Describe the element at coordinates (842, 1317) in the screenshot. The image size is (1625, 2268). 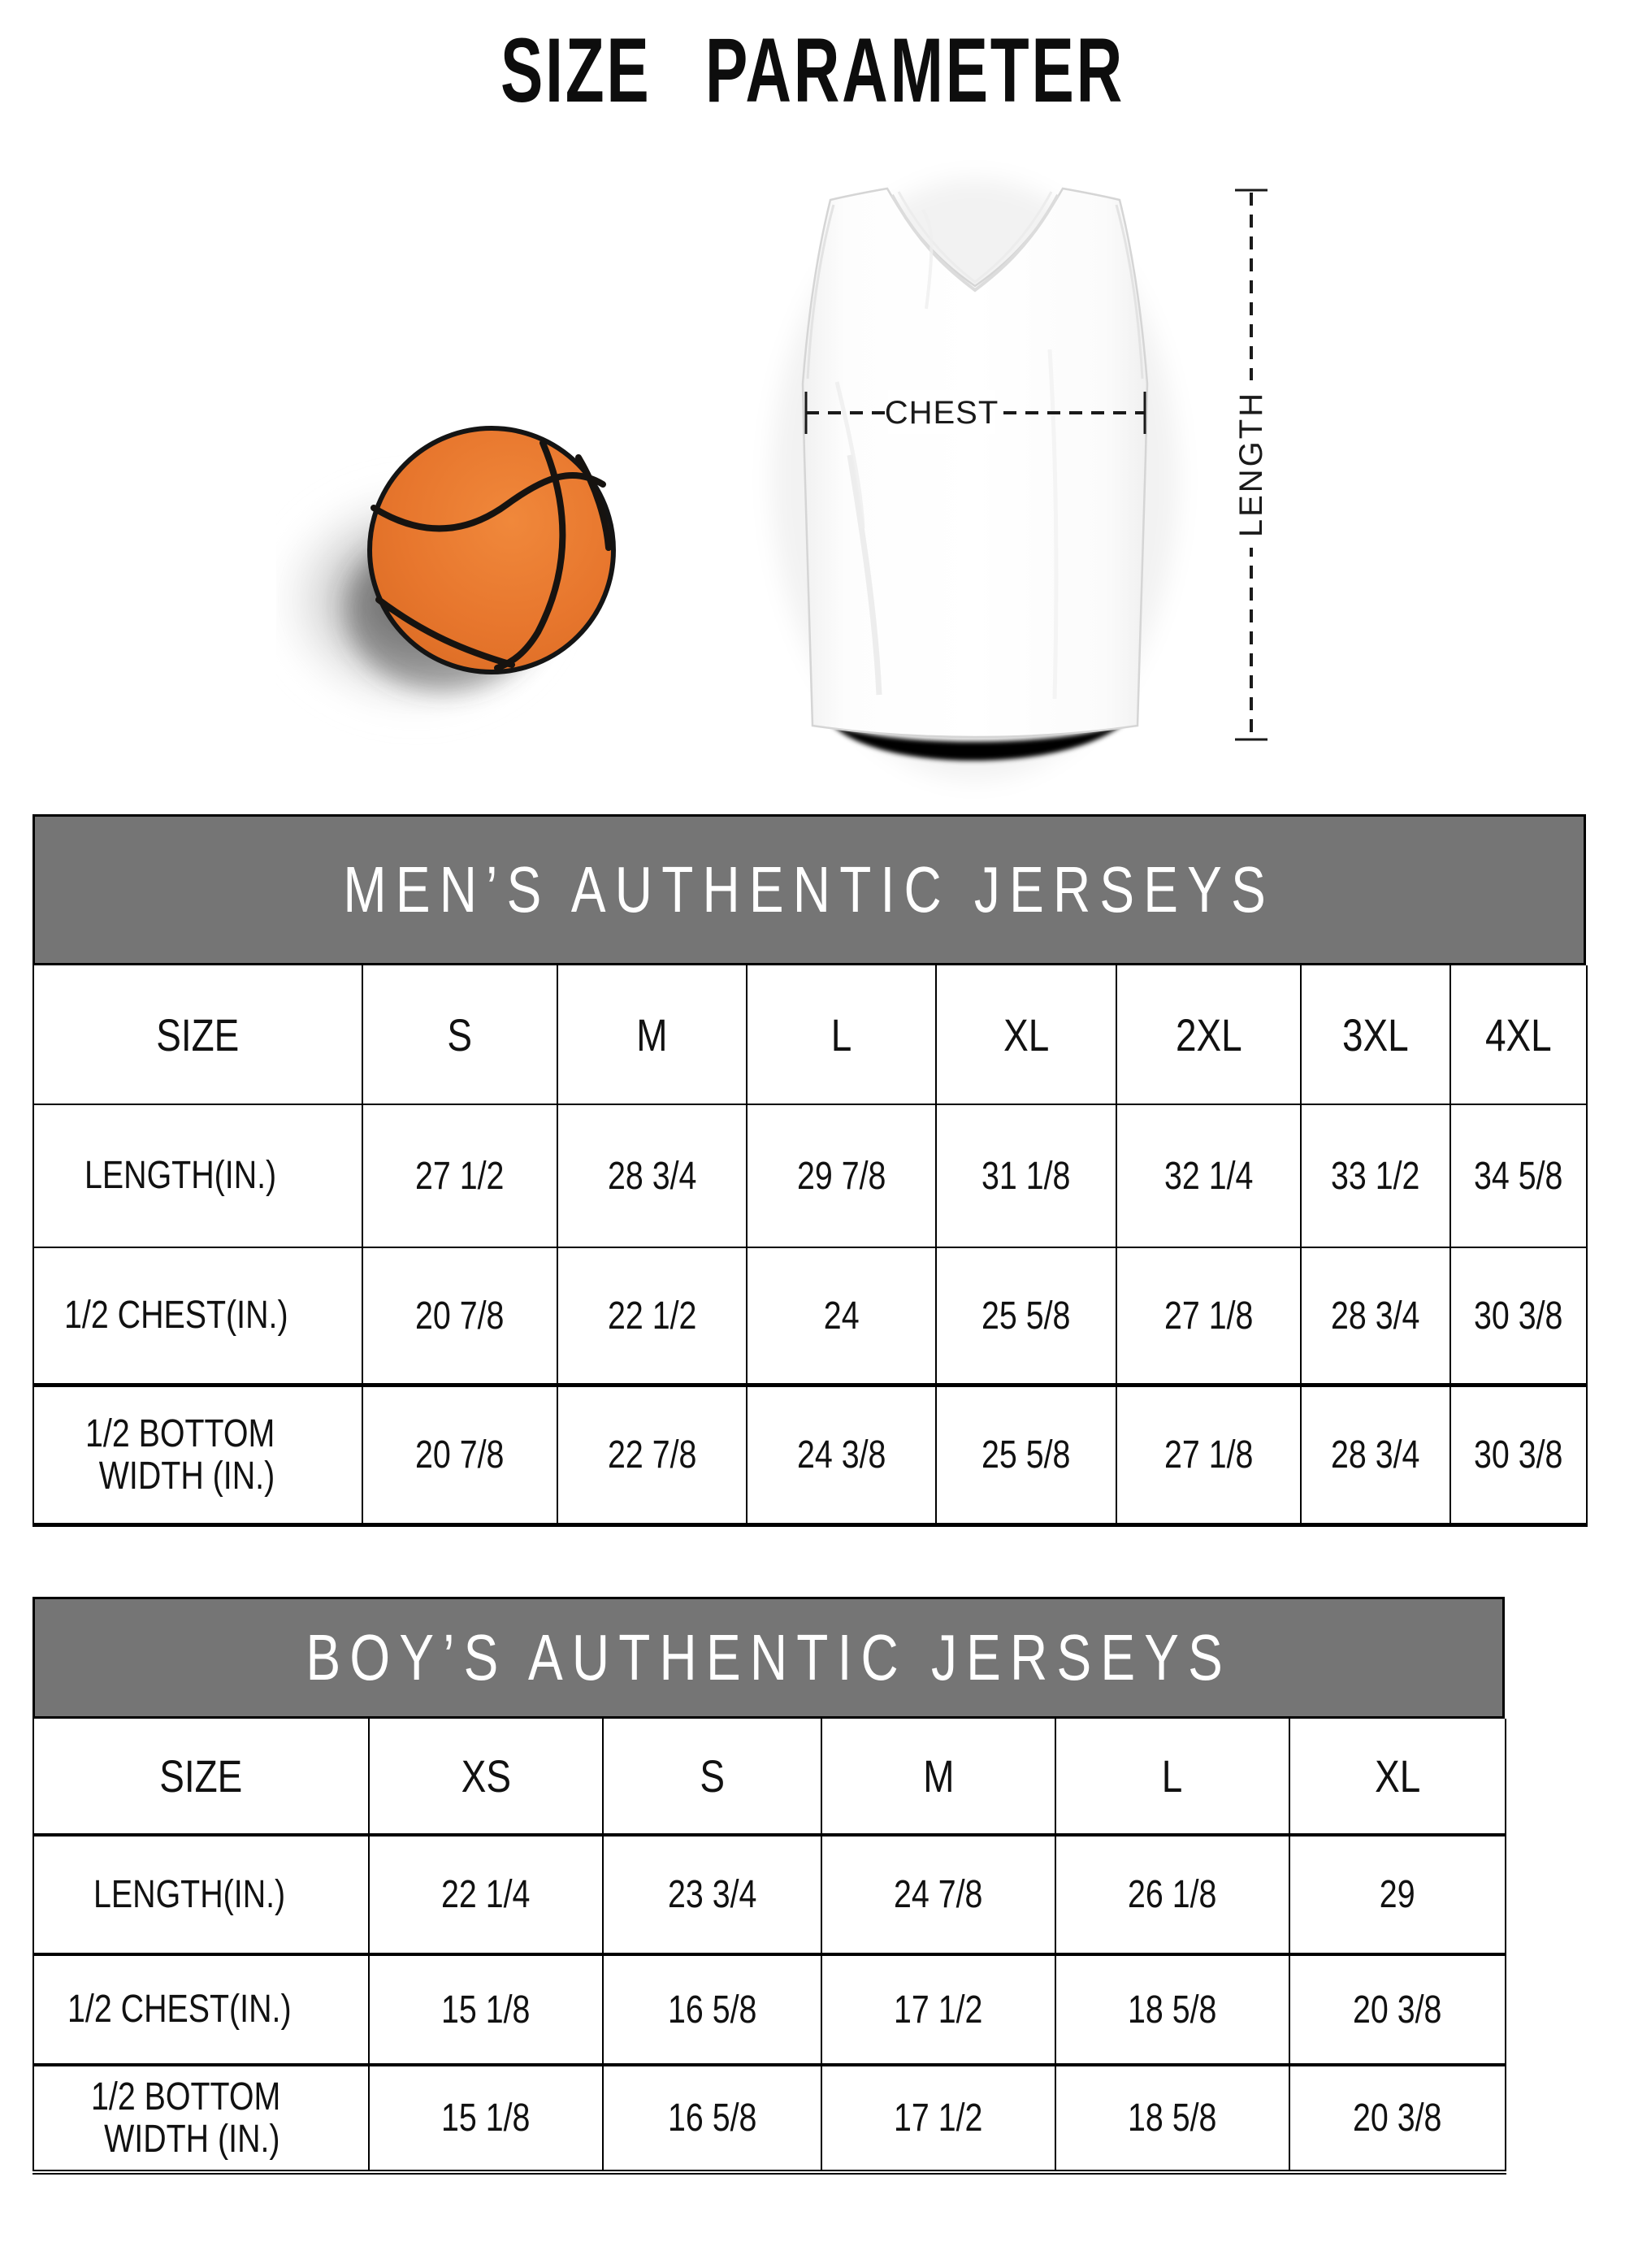
I see `table-cell: 24` at that location.